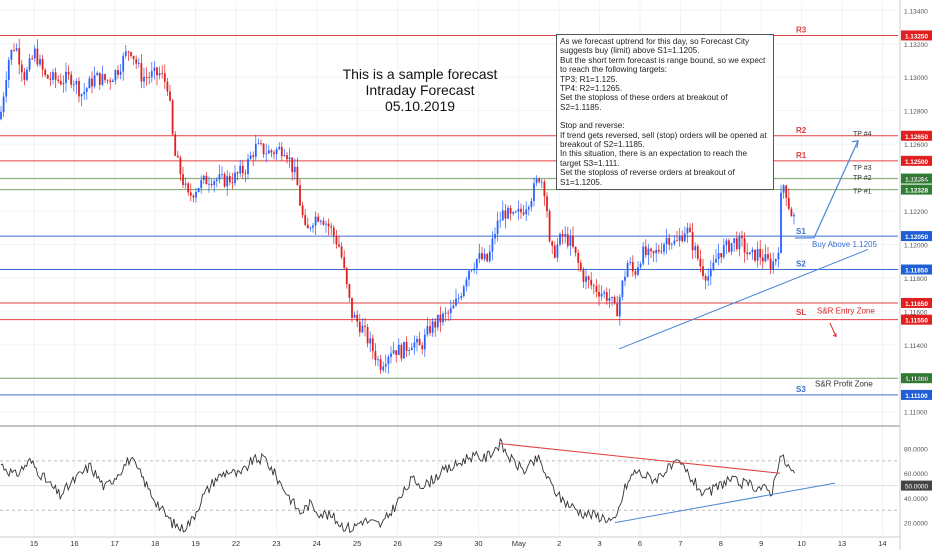 This screenshot has height=550, width=932. I want to click on rsi-y-tick-label: 40.0000, so click(916, 499).